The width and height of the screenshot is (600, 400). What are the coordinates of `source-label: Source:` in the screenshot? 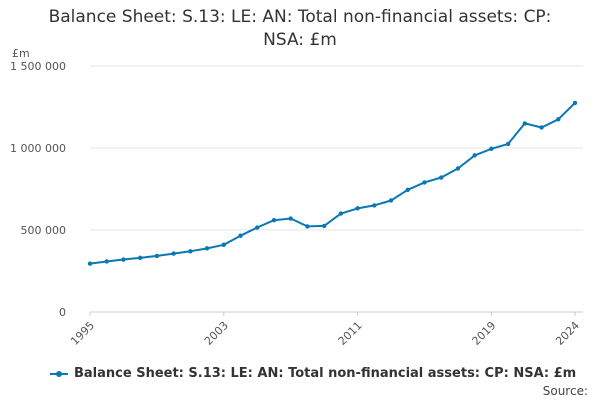 It's located at (565, 391).